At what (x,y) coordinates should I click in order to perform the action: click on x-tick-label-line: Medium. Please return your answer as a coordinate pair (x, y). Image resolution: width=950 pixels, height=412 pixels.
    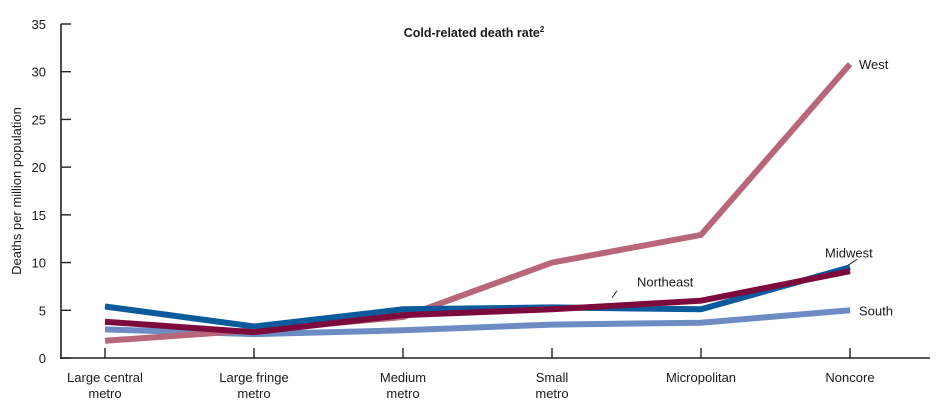
    Looking at the image, I should click on (403, 377).